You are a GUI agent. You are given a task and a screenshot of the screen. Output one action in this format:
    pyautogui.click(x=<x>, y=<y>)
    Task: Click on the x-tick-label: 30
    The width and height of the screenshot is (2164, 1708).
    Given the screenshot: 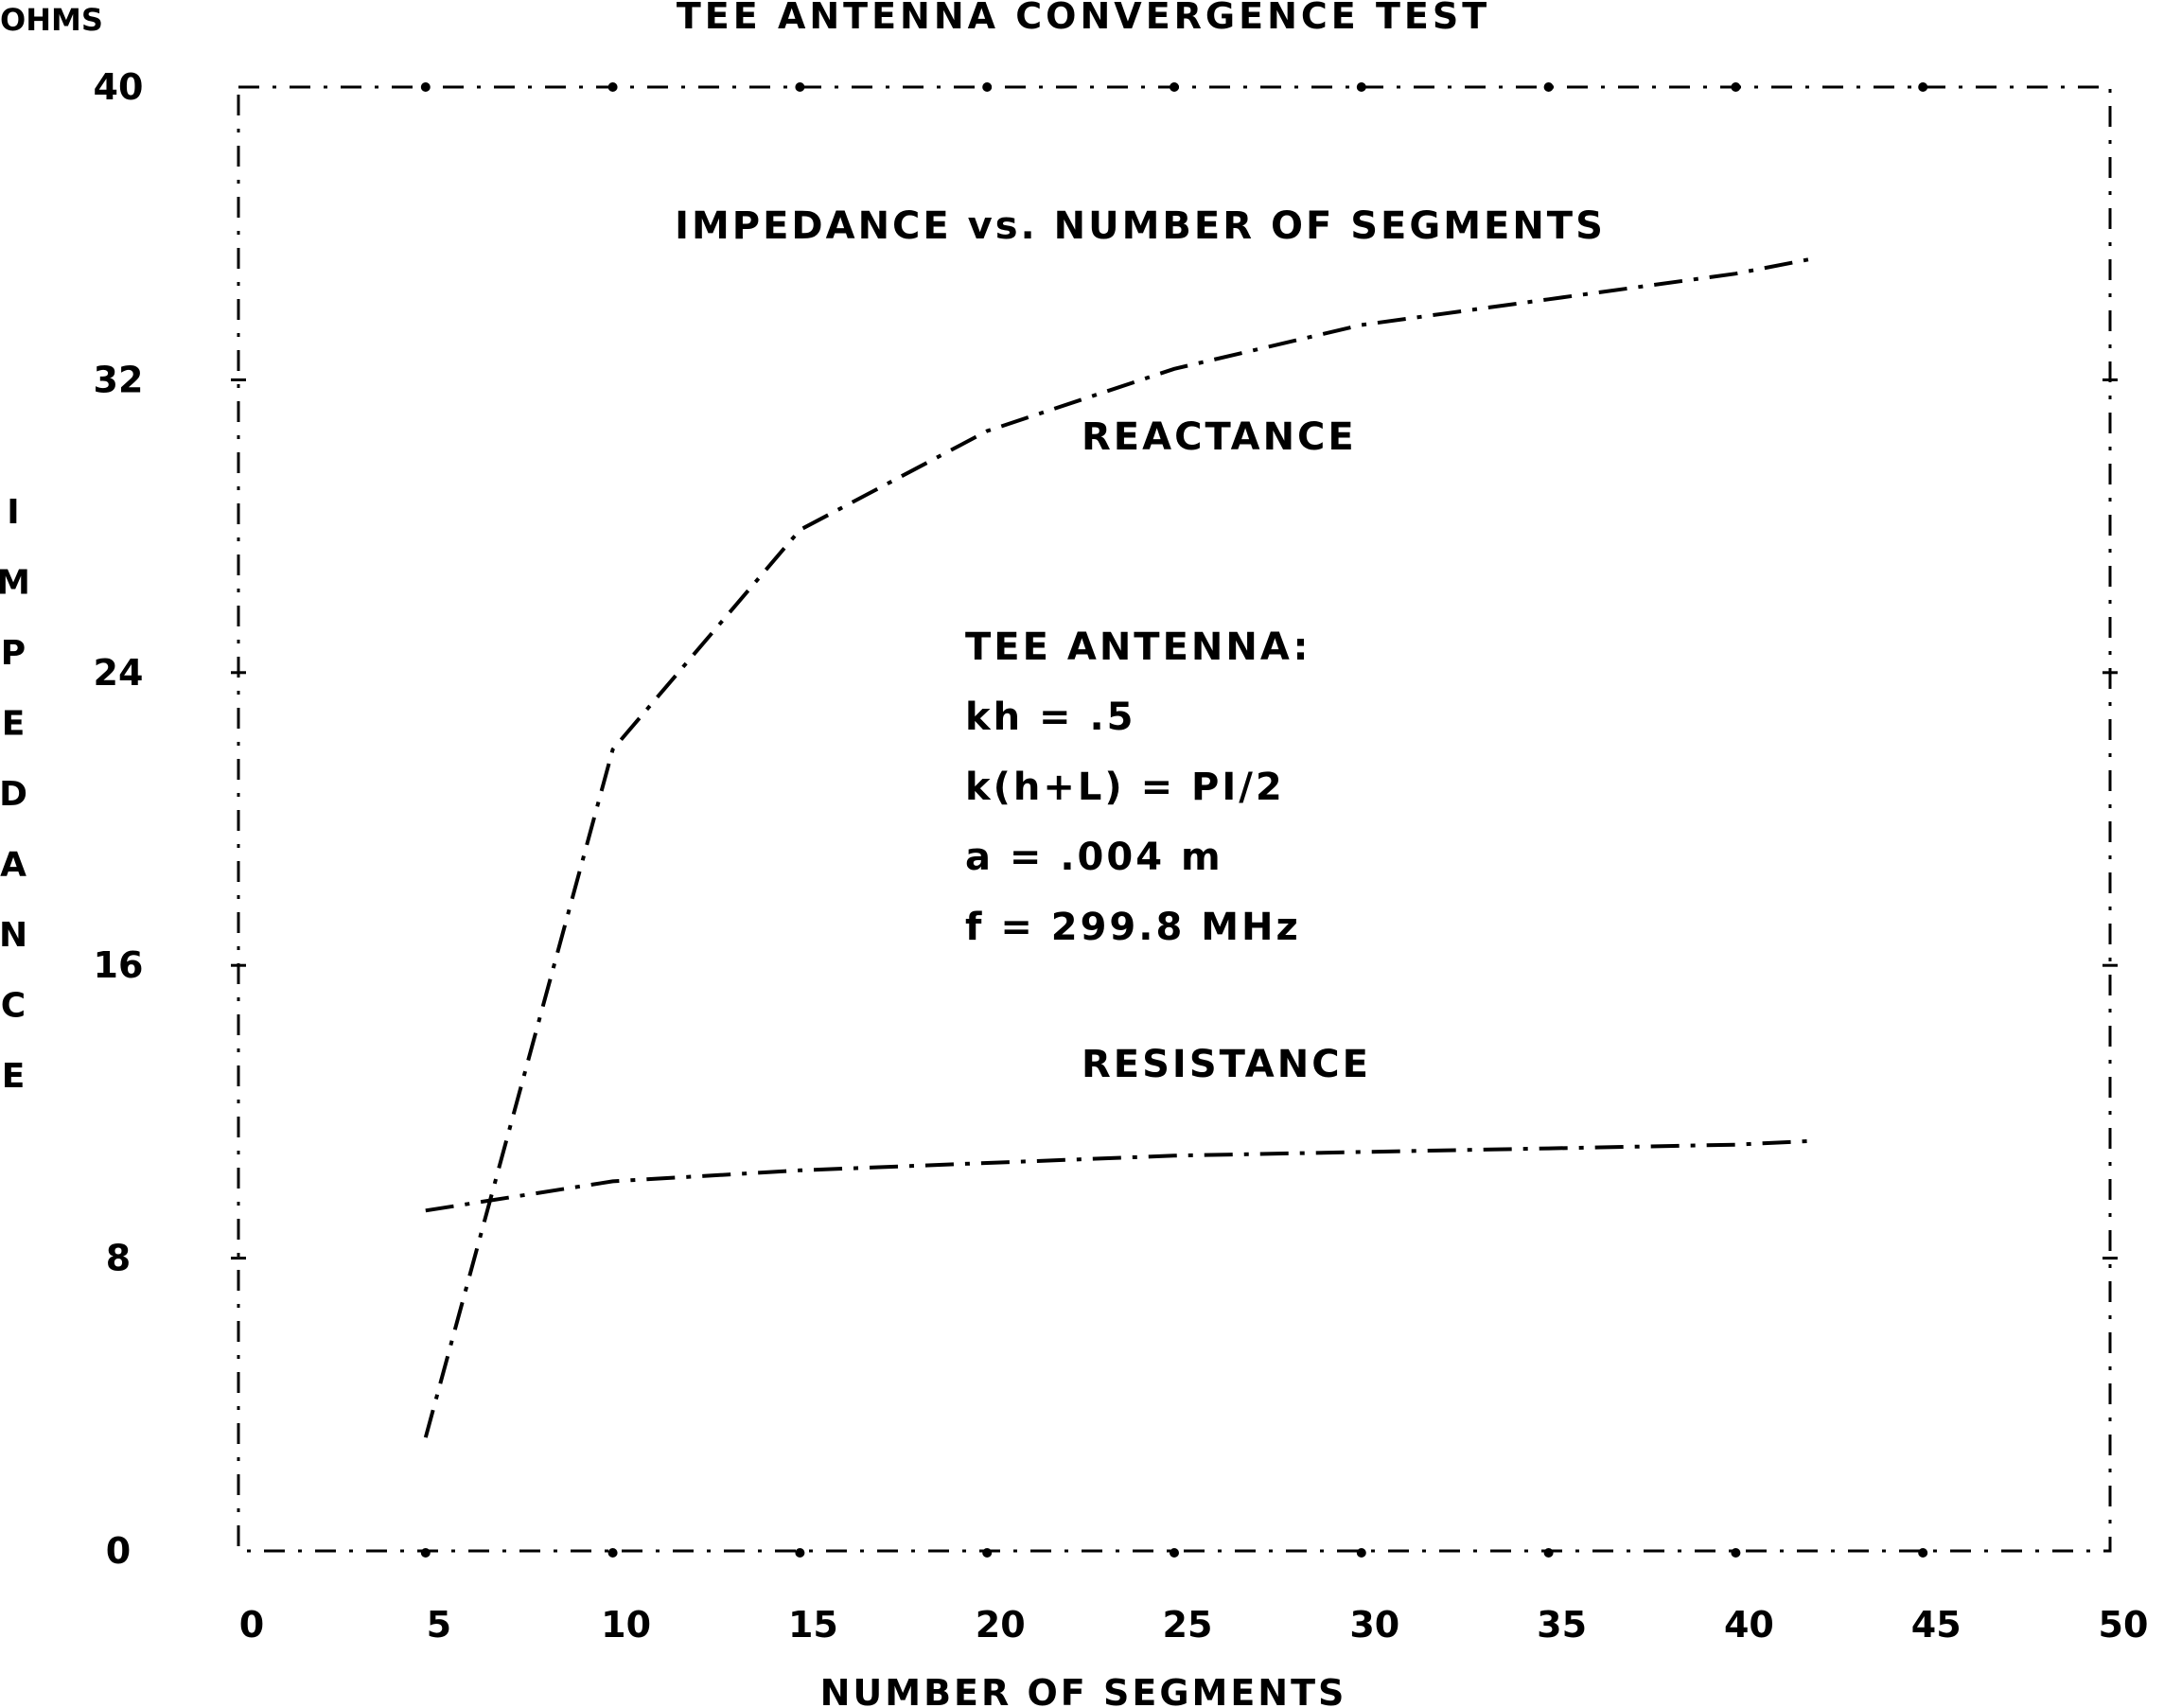 What is the action you would take?
    pyautogui.click(x=1374, y=1625)
    